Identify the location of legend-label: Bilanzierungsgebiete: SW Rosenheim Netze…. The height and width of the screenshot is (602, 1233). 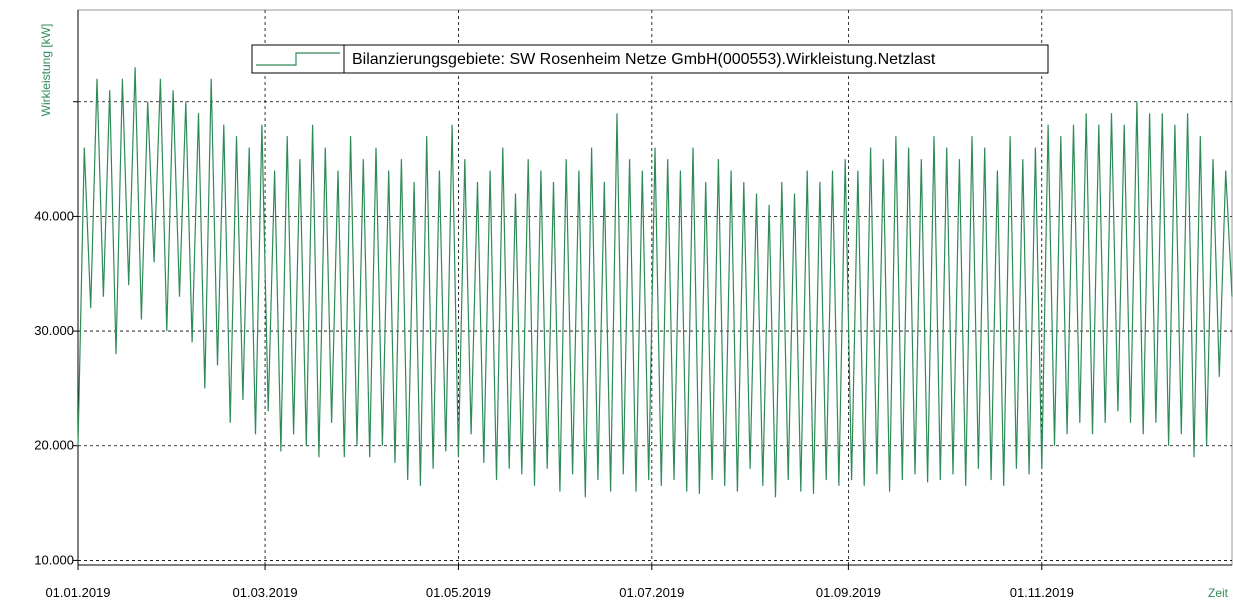
(644, 59).